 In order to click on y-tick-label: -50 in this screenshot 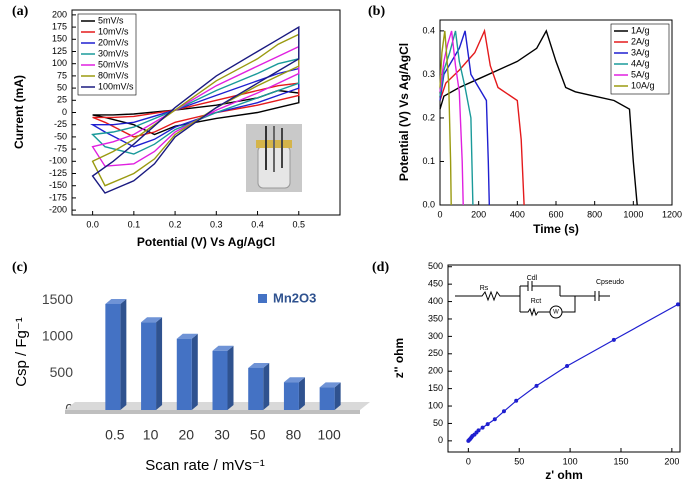, I will do `click(60, 136)`.